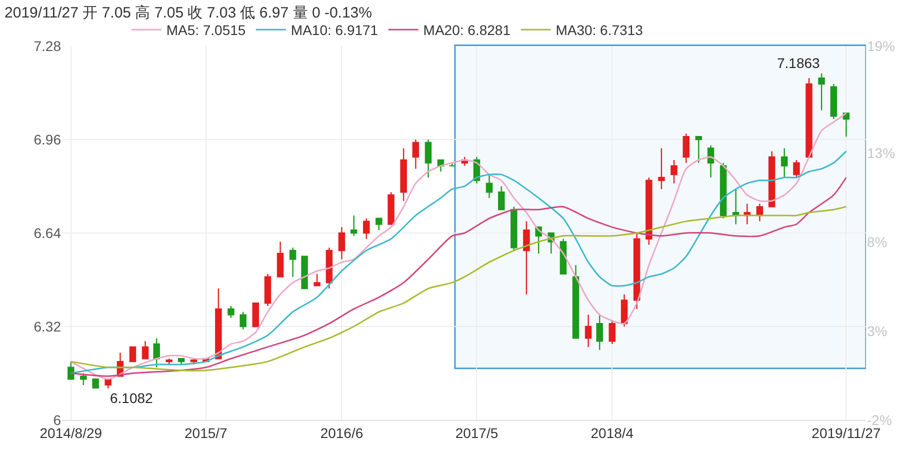  Describe the element at coordinates (877, 330) in the screenshot. I see `y2-tick-label: 3%` at that location.